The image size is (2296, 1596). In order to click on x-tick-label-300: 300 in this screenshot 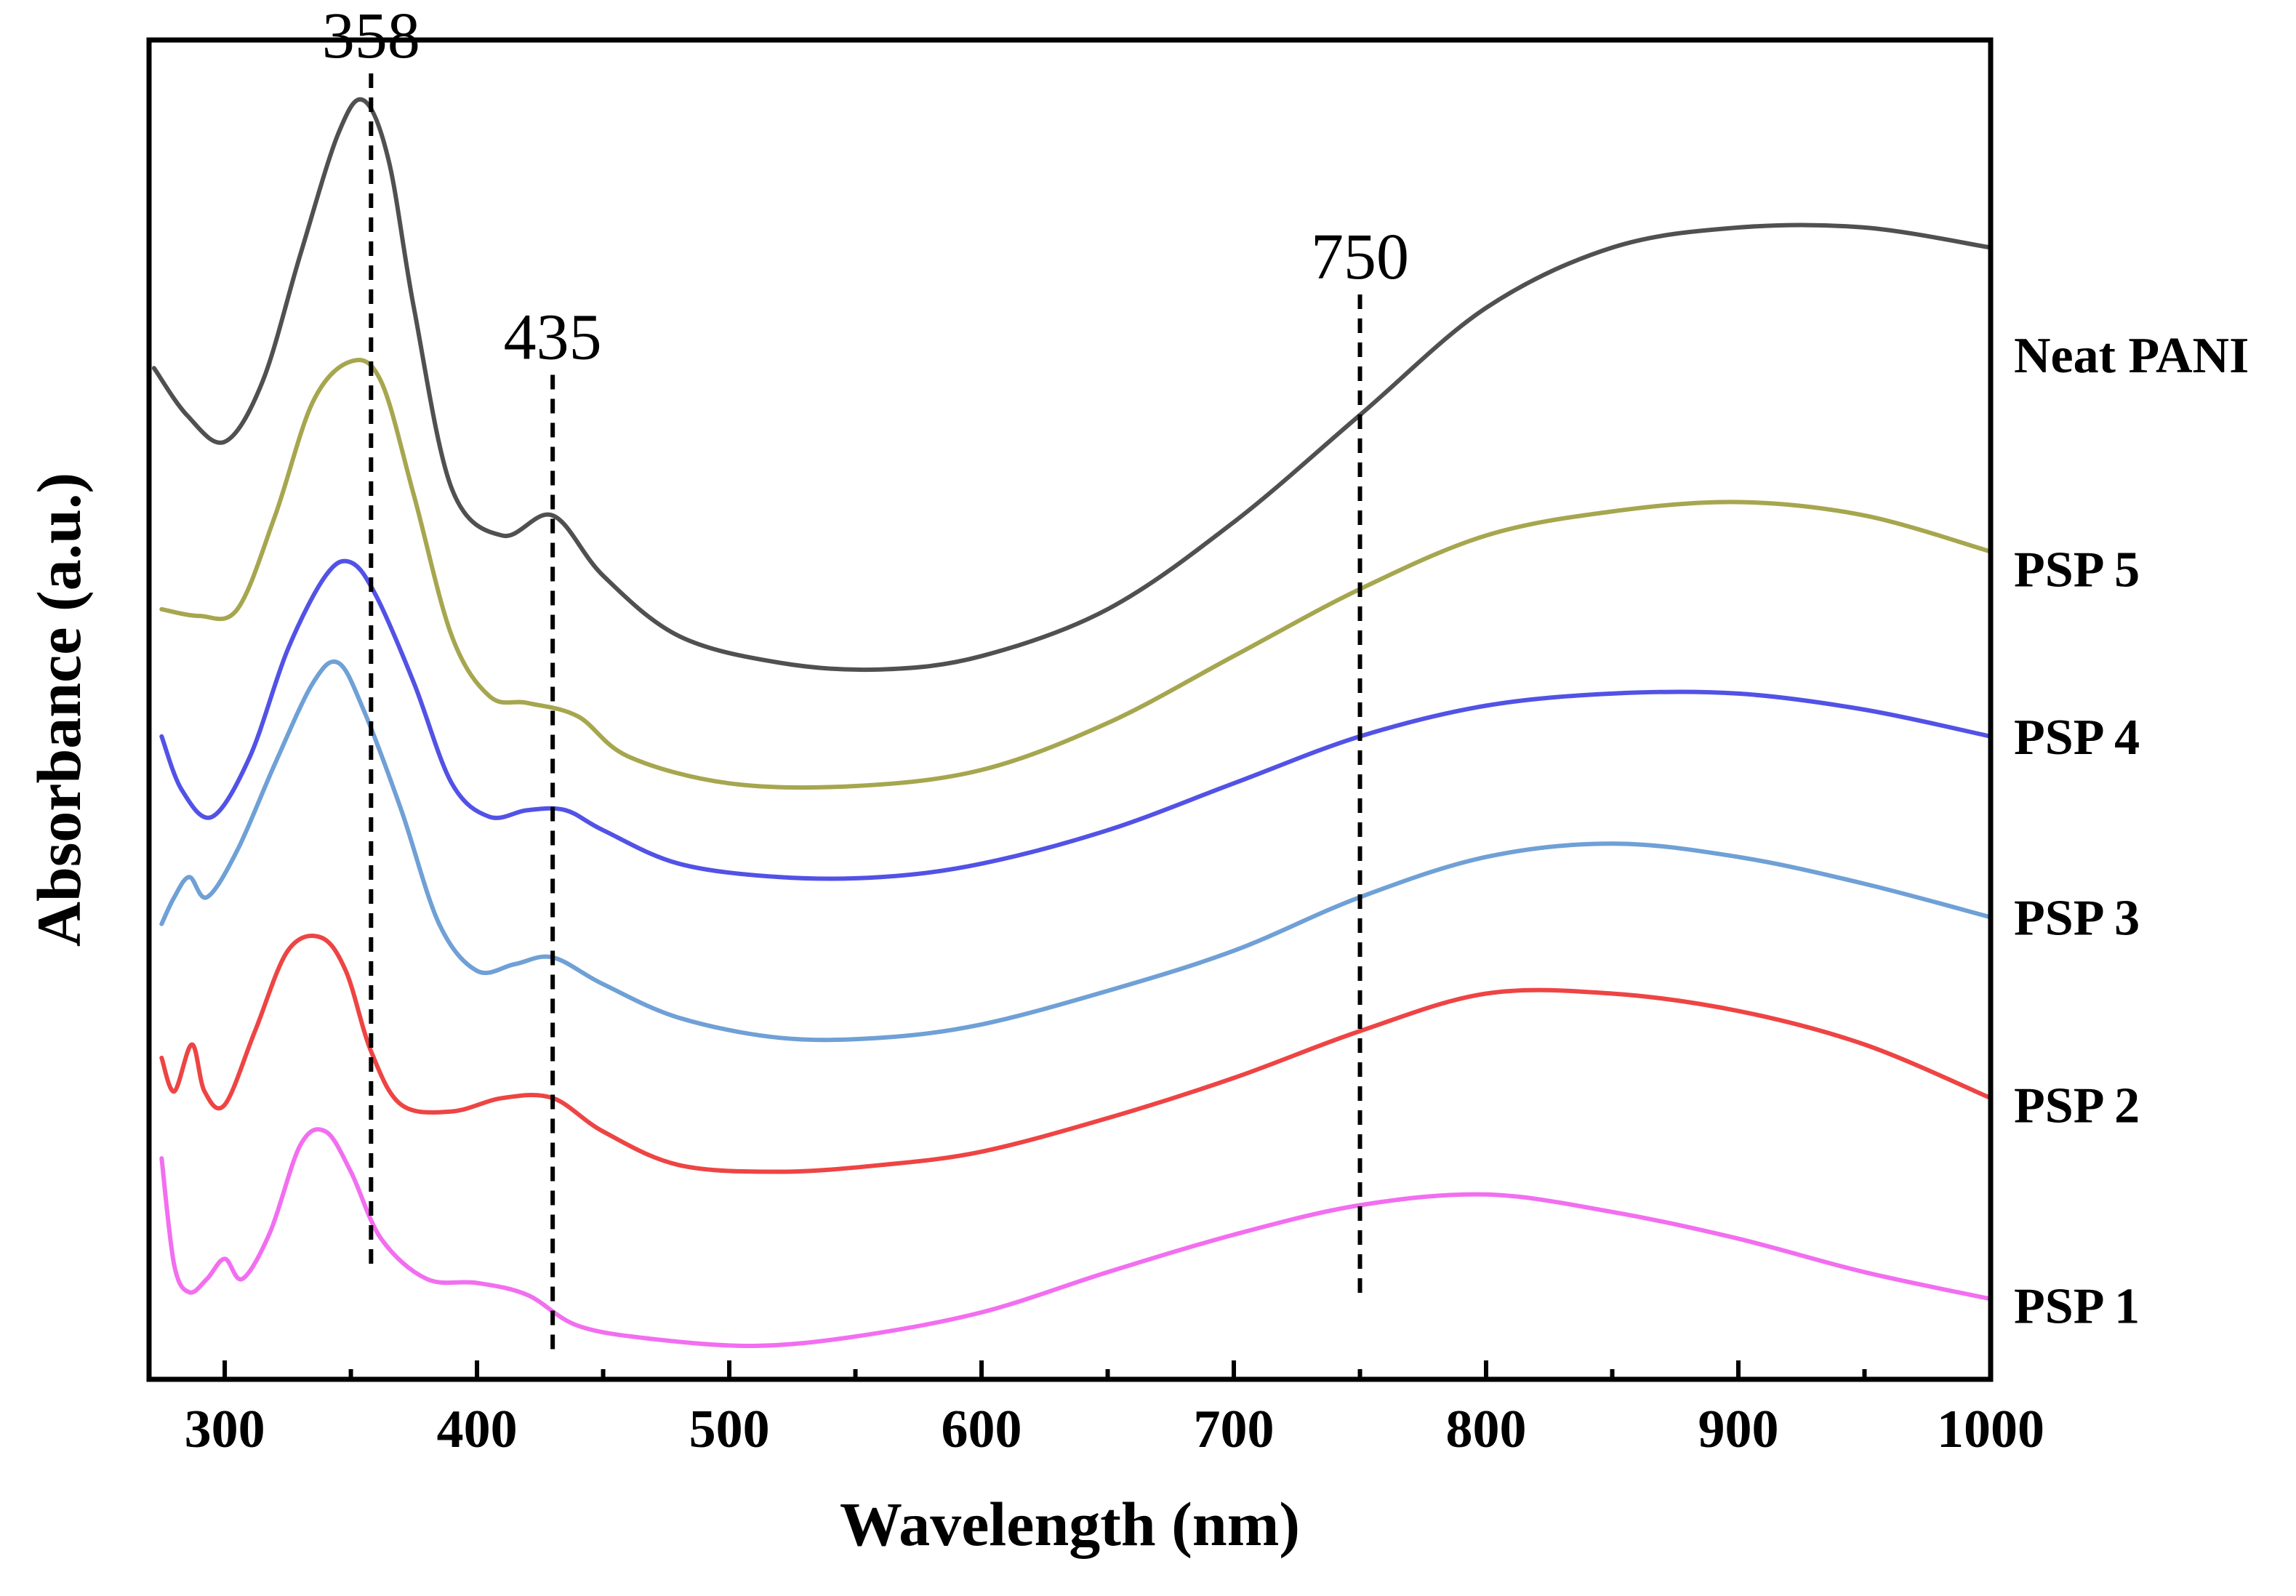, I will do `click(225, 1429)`.